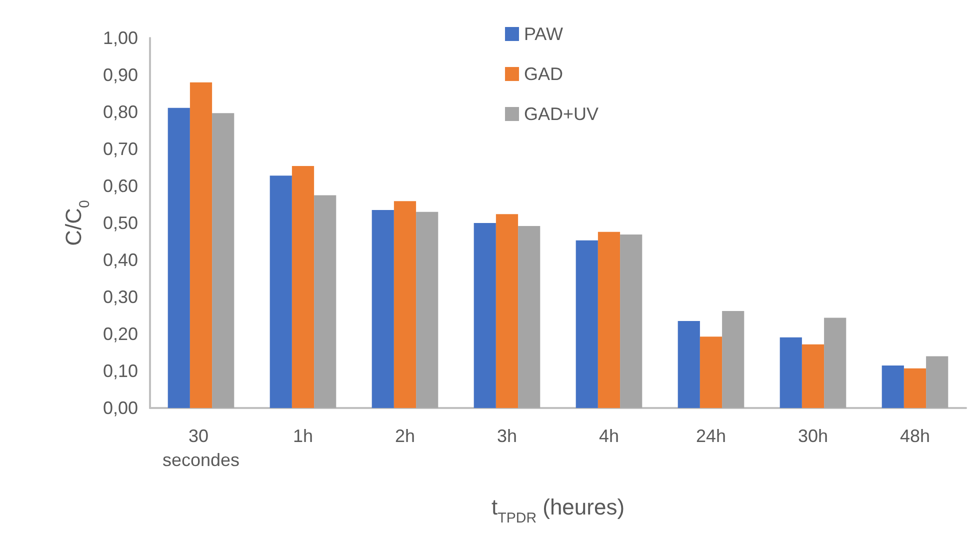  I want to click on x-tick-label: 3h, so click(507, 436).